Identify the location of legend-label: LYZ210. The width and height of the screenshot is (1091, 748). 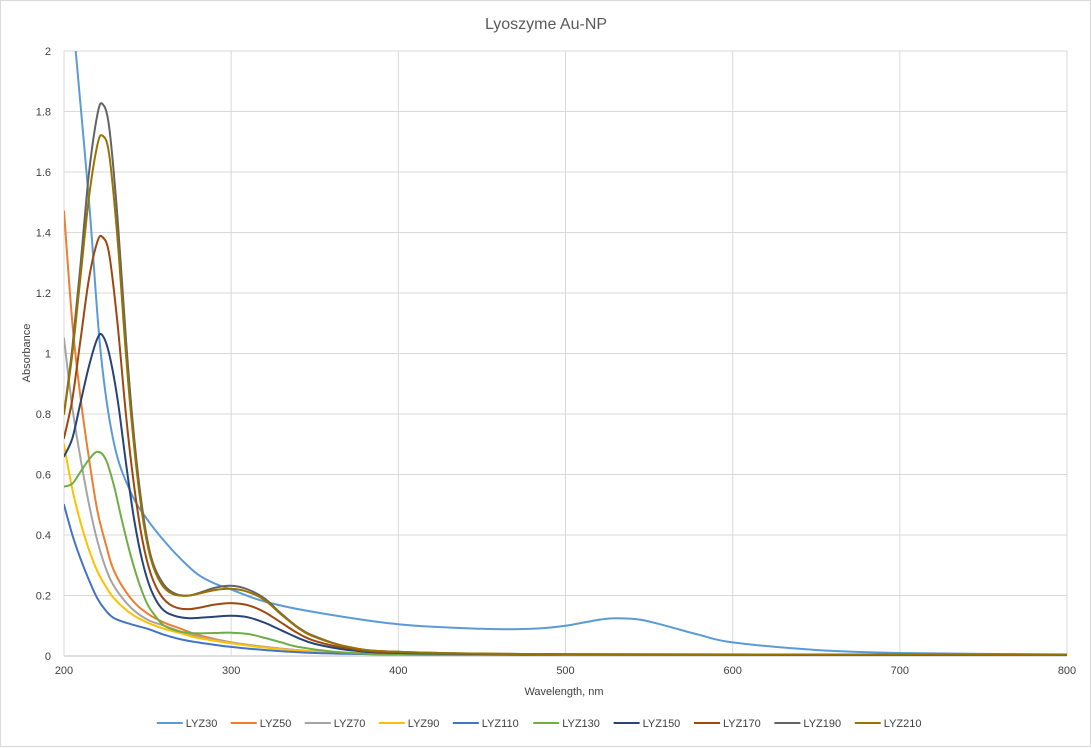
(903, 724).